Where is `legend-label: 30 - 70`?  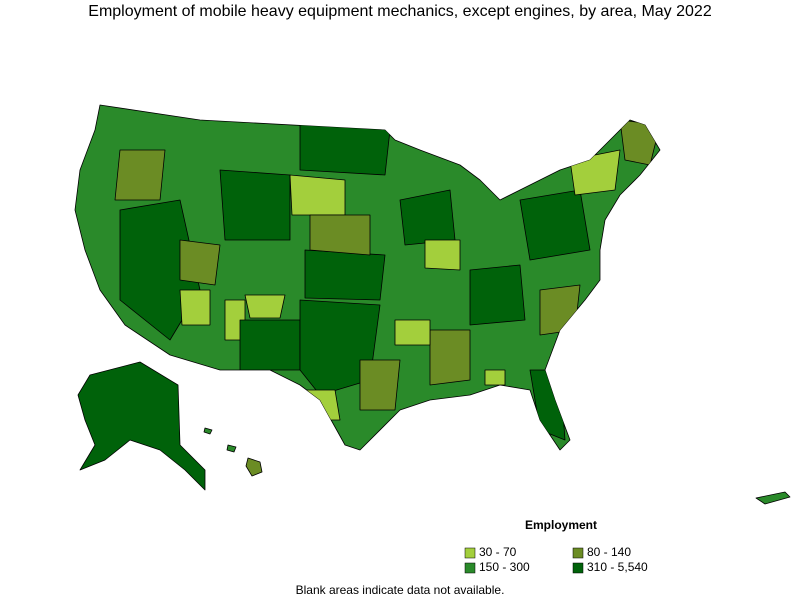
legend-label: 30 - 70 is located at coordinates (498, 552).